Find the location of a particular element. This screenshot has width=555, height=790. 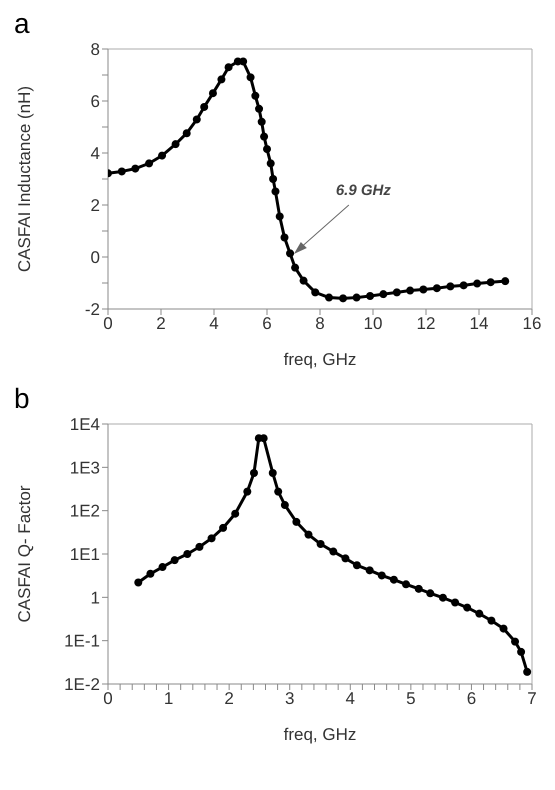

y-tick-label: 1E-1 is located at coordinates (82, 641).